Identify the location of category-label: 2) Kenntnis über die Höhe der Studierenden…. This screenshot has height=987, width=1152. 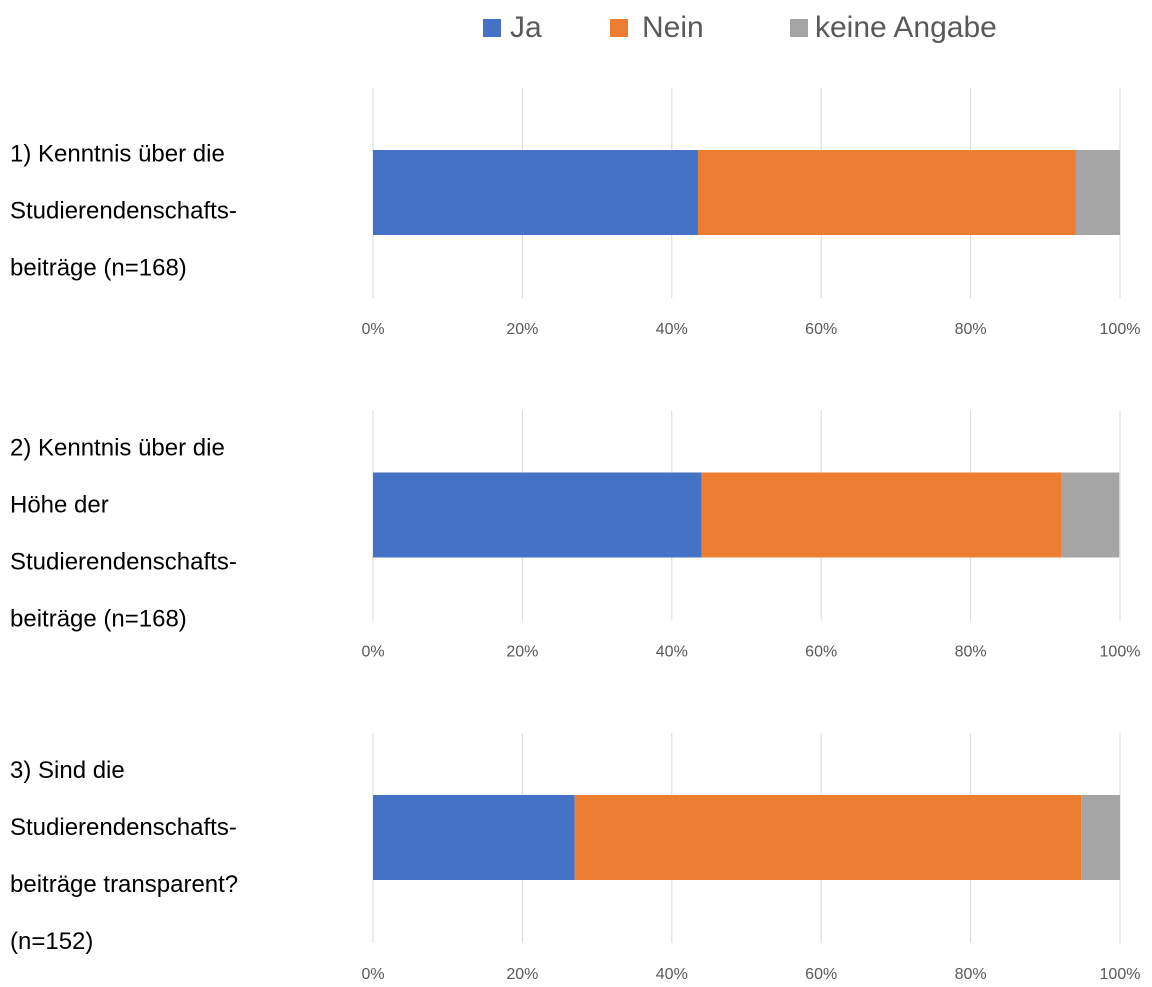
(123, 534).